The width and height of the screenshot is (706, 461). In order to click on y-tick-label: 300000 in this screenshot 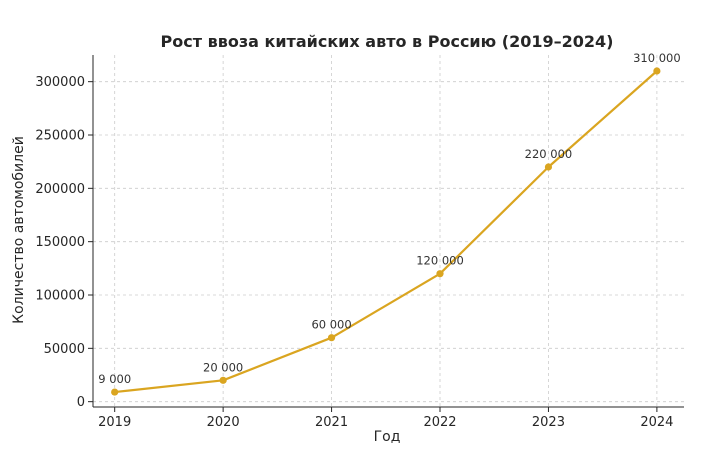, I will do `click(60, 82)`.